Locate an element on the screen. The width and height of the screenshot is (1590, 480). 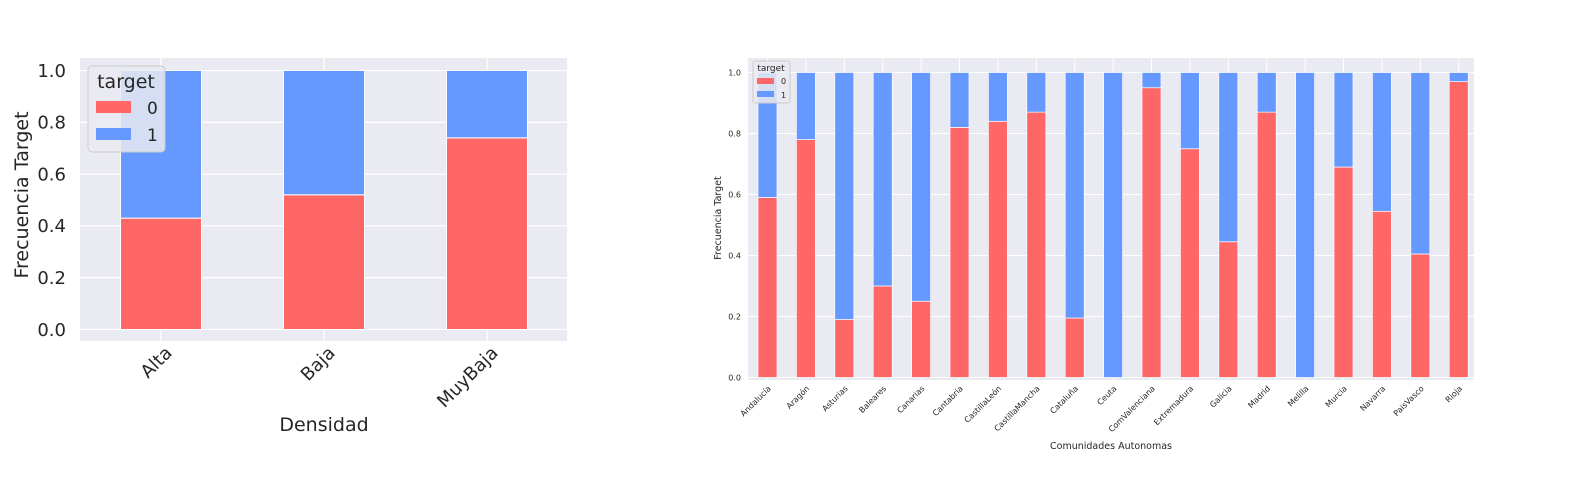
x-tick-label: Murcia is located at coordinates (1336, 396).